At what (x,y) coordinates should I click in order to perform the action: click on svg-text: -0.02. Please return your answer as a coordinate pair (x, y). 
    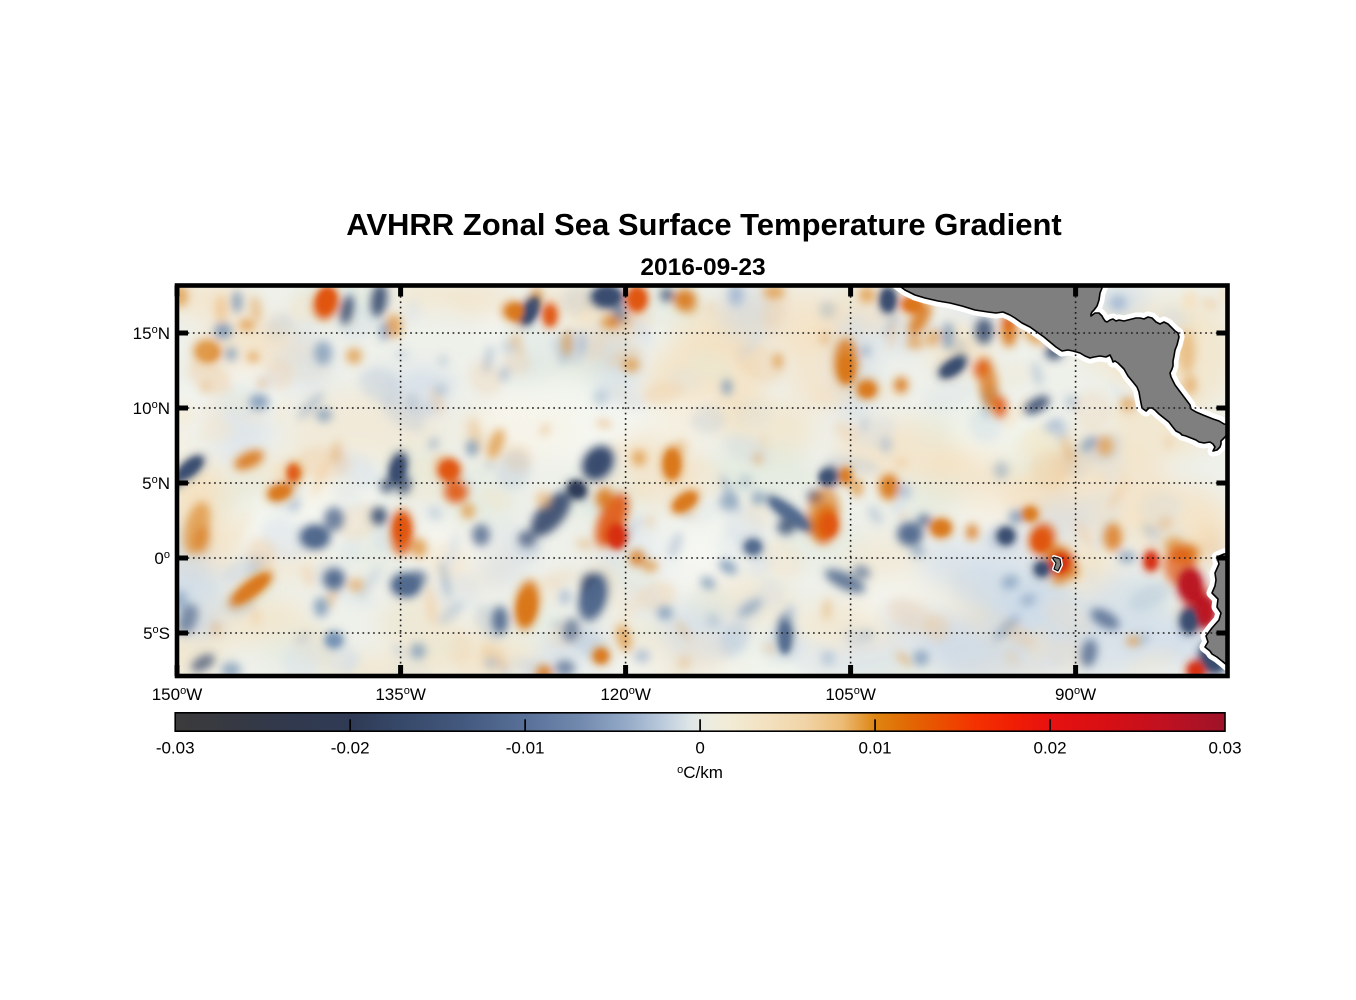
    Looking at the image, I should click on (350, 748).